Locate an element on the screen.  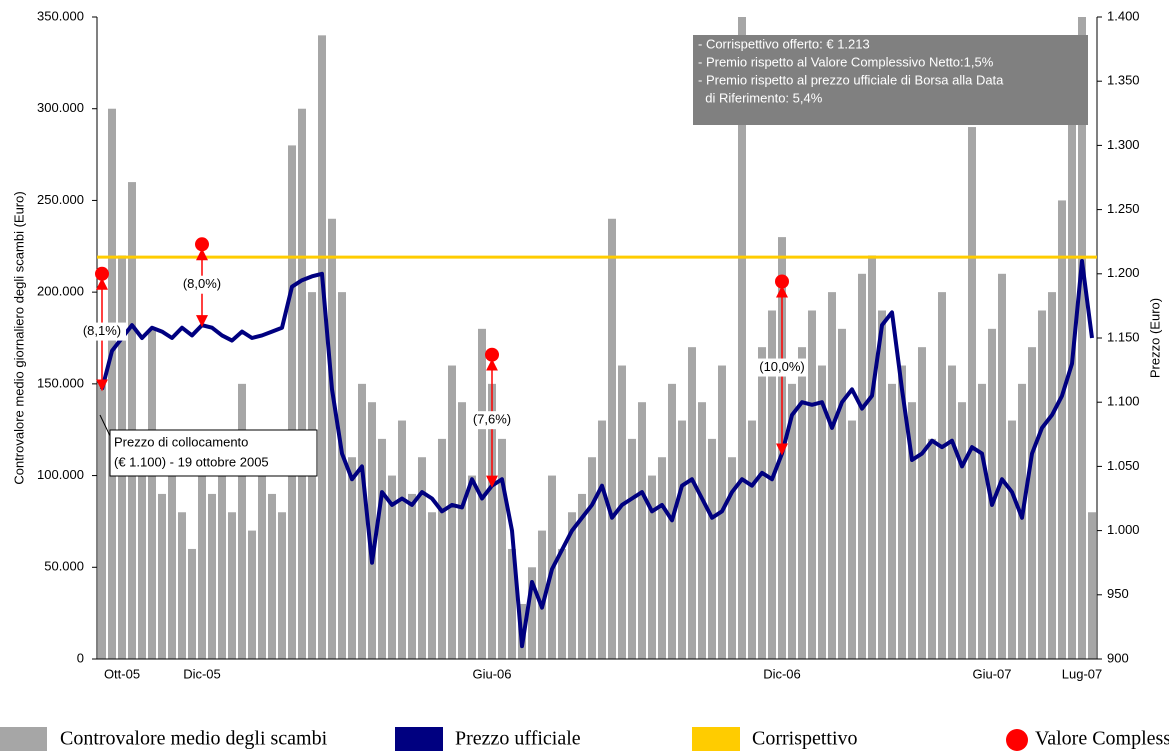
y2-axis-title: Prezzo (Euro) is located at coordinates (1154, 338).